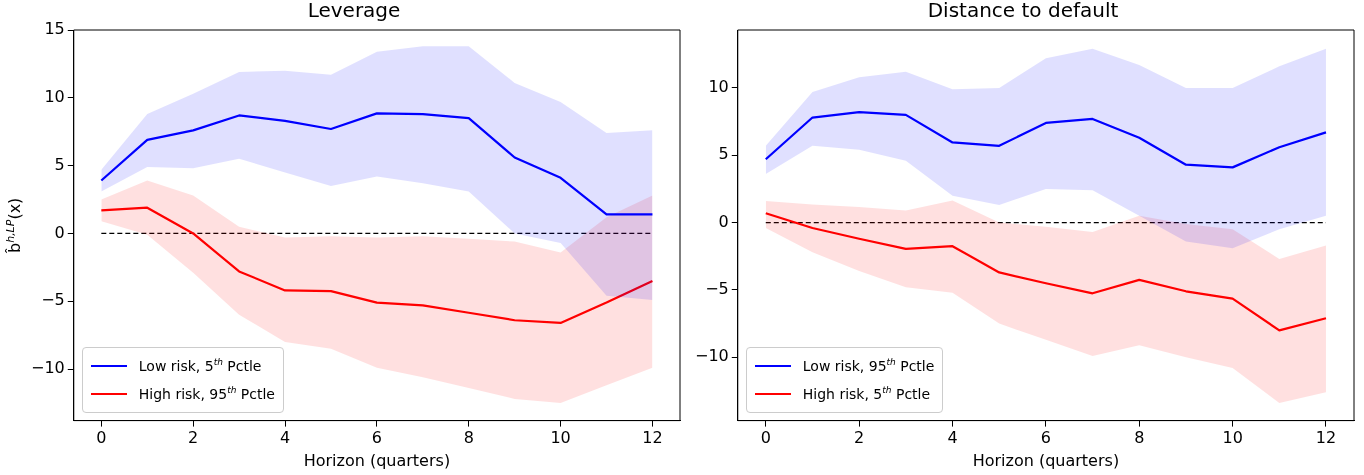 The image size is (1364, 475). I want to click on legend-label: Low risk, 5$^{th}$ Pctle, so click(200, 365).